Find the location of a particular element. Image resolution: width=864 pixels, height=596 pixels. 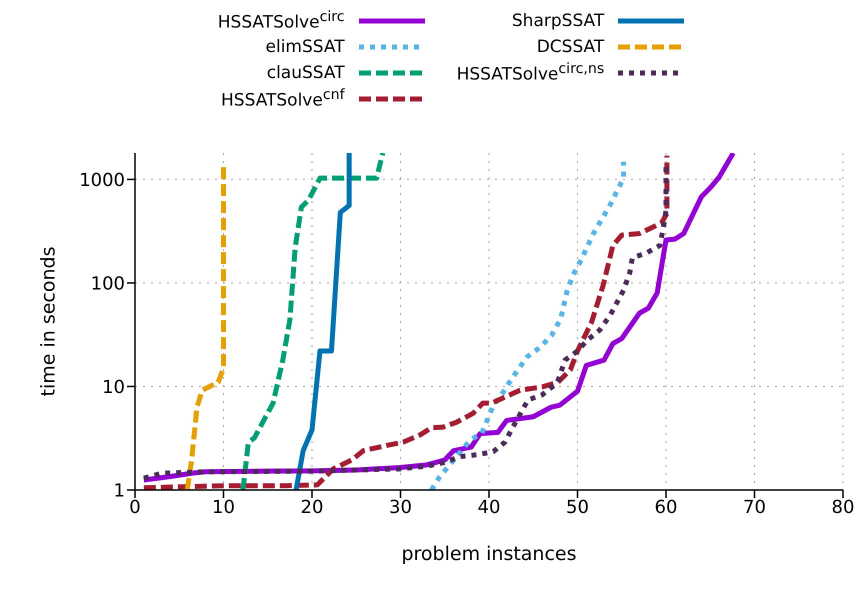

x-tick-label: 80 is located at coordinates (843, 507).